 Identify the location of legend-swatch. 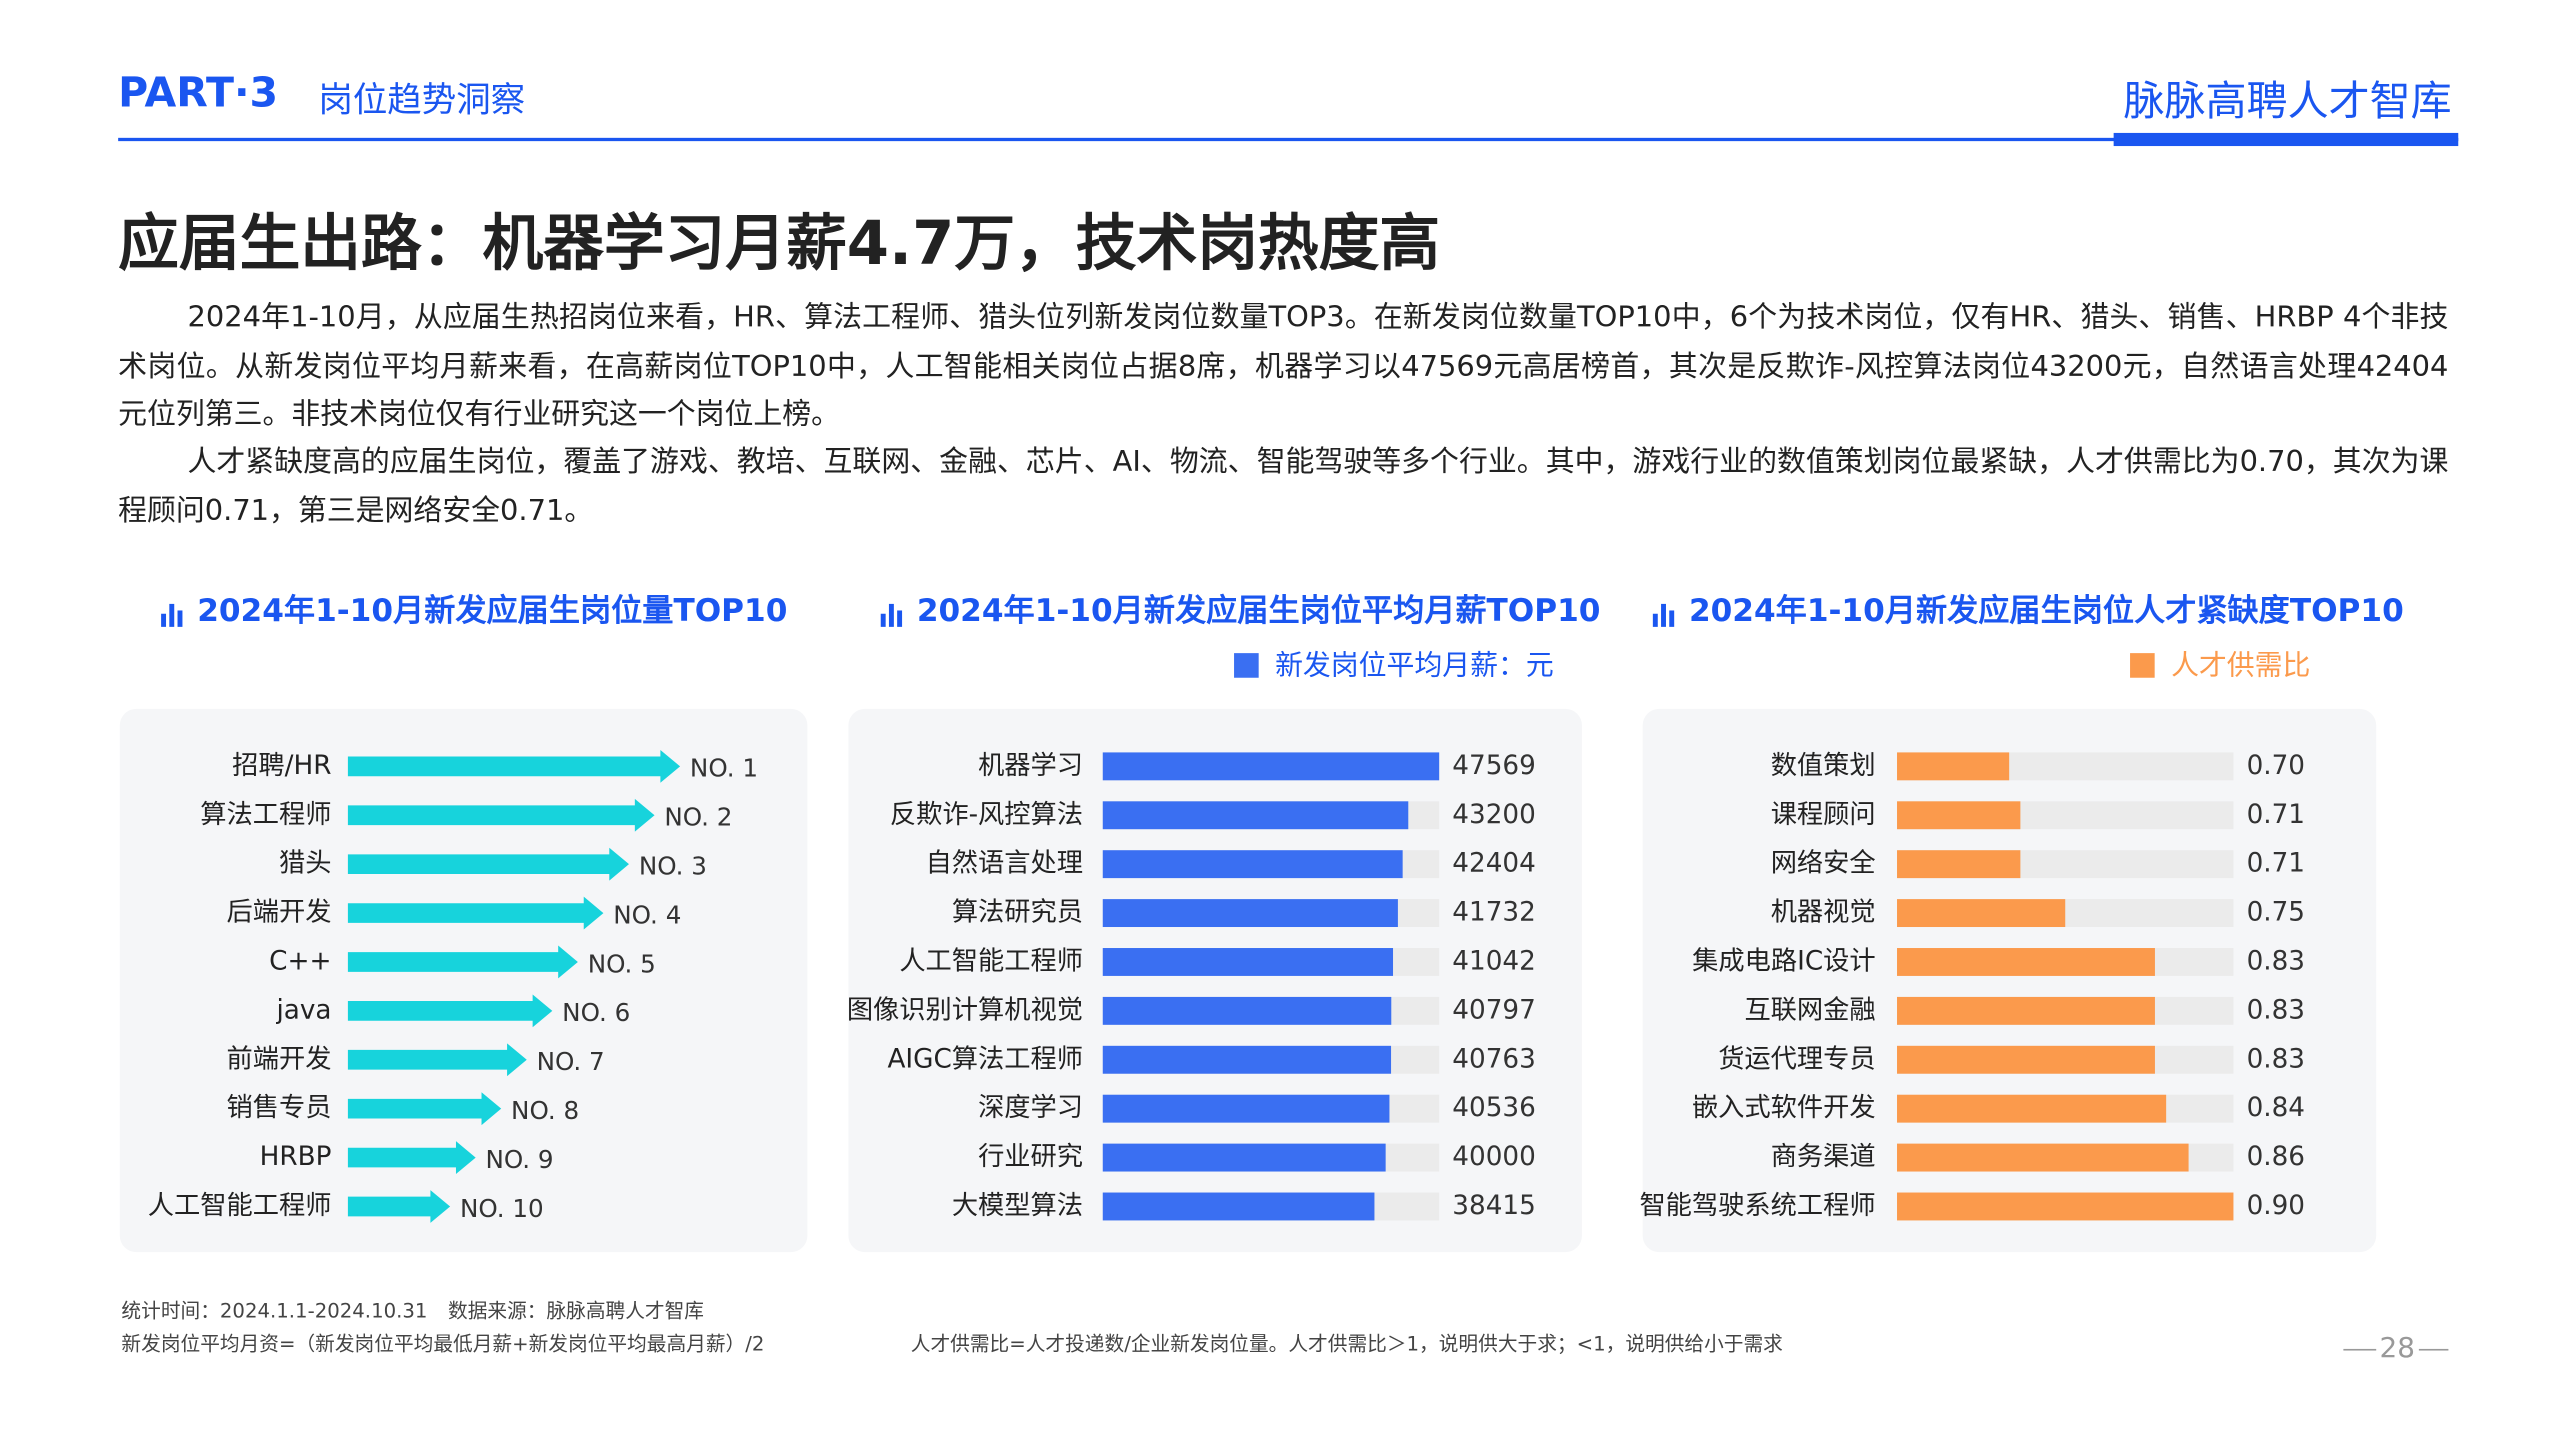
(2142, 665).